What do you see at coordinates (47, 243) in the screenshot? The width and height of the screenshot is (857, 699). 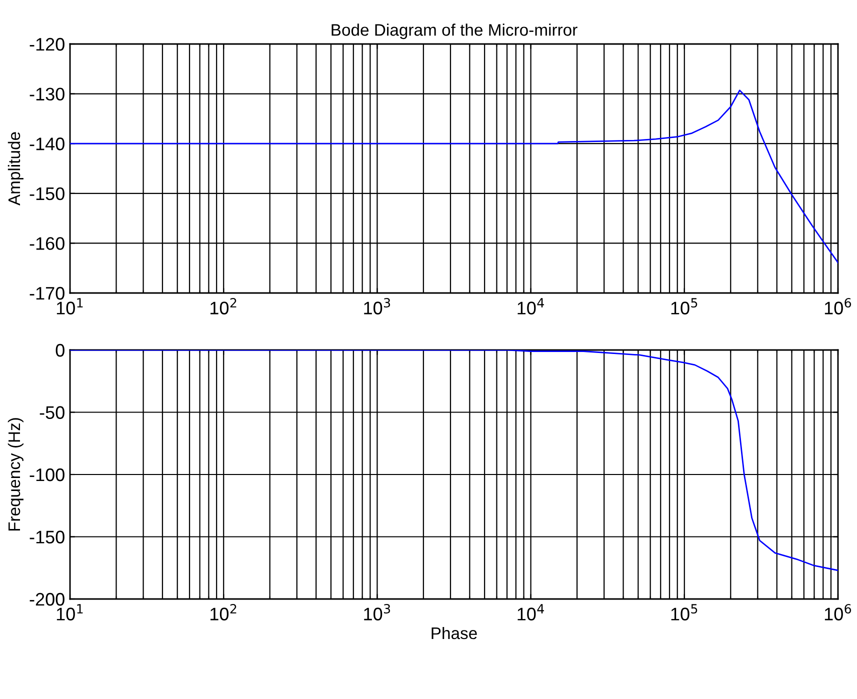 I see `y-tick-label: -160` at bounding box center [47, 243].